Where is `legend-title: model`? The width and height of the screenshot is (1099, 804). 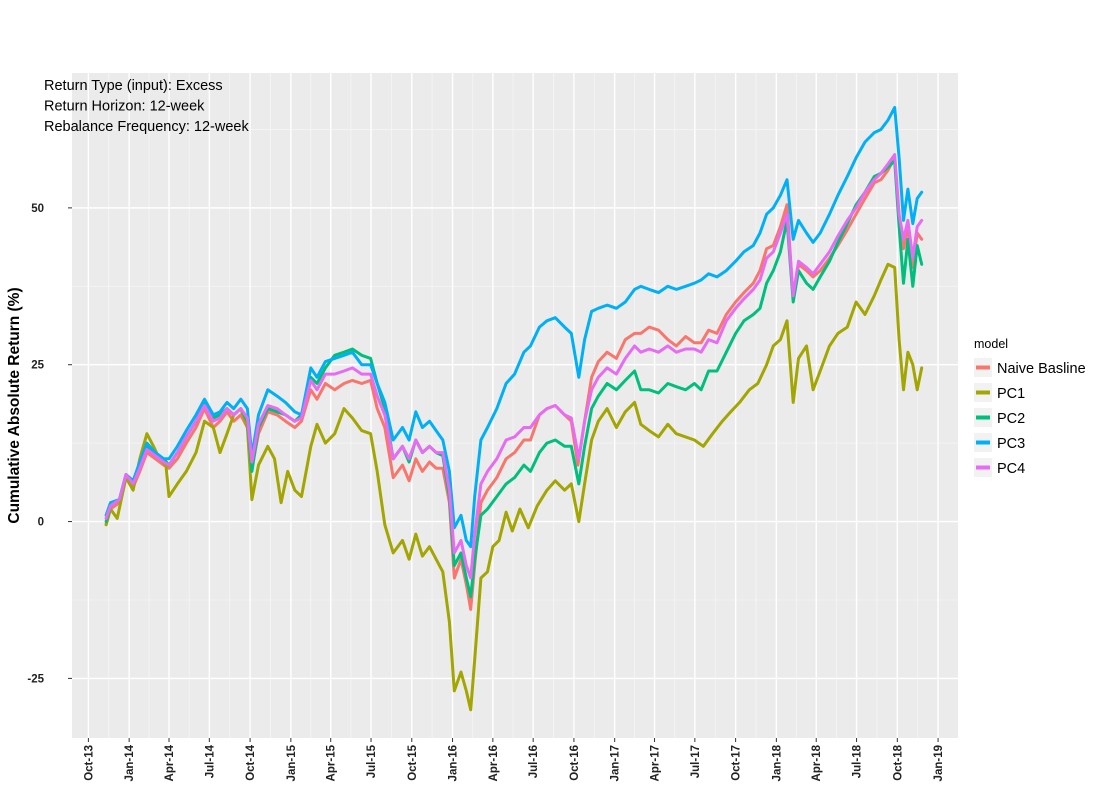
legend-title: model is located at coordinates (991, 344).